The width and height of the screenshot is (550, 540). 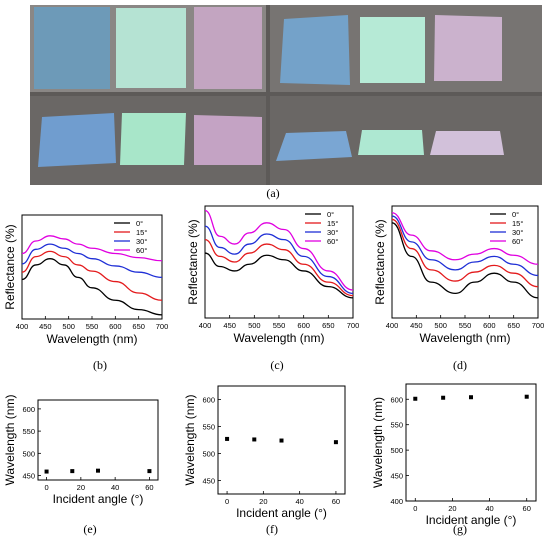 What do you see at coordinates (460, 365) in the screenshot?
I see `caption-d: (d)` at bounding box center [460, 365].